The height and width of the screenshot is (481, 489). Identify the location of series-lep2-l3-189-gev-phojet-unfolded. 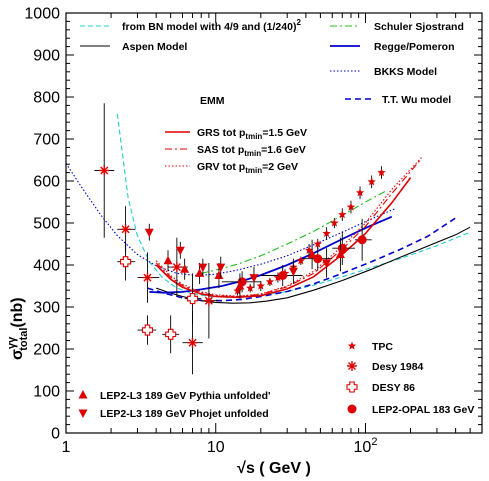
(238, 256).